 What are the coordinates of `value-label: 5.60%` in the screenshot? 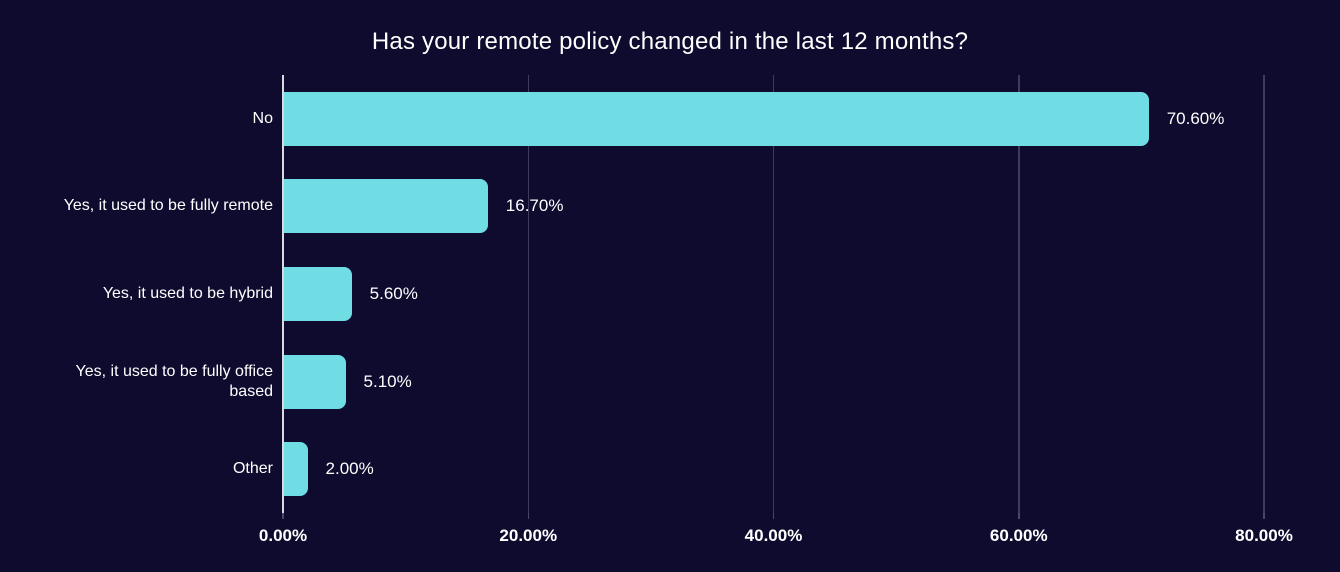 It's located at (393, 293).